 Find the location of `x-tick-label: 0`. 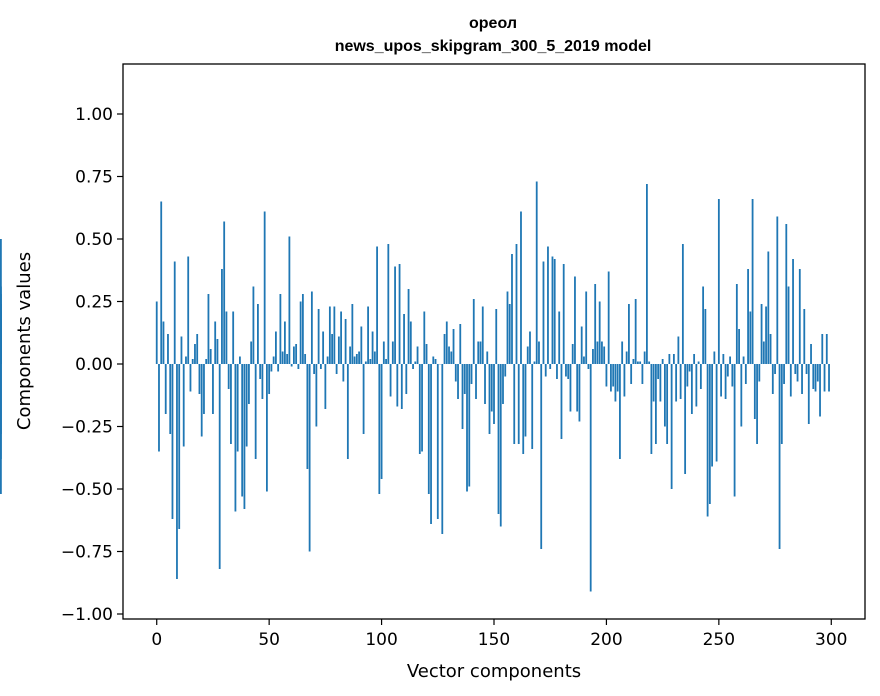

x-tick-label: 0 is located at coordinates (156, 640).